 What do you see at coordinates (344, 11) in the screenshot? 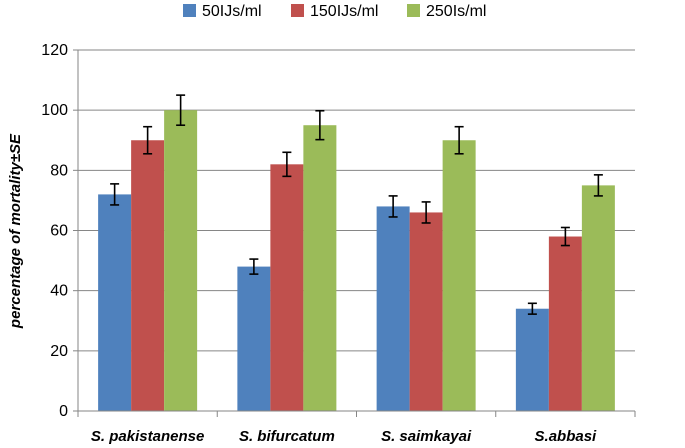
I see `legend-label: 150IJs/ml` at bounding box center [344, 11].